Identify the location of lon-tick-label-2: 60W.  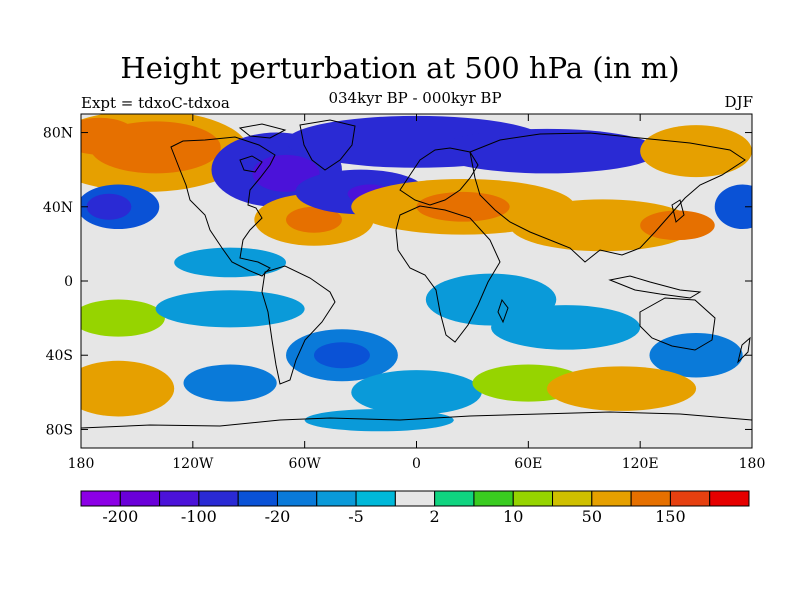
(305, 464).